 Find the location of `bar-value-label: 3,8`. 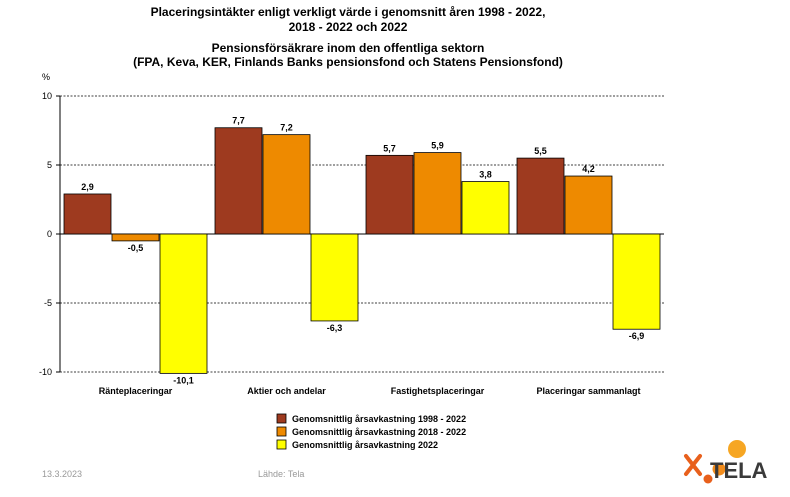

bar-value-label: 3,8 is located at coordinates (485, 175).